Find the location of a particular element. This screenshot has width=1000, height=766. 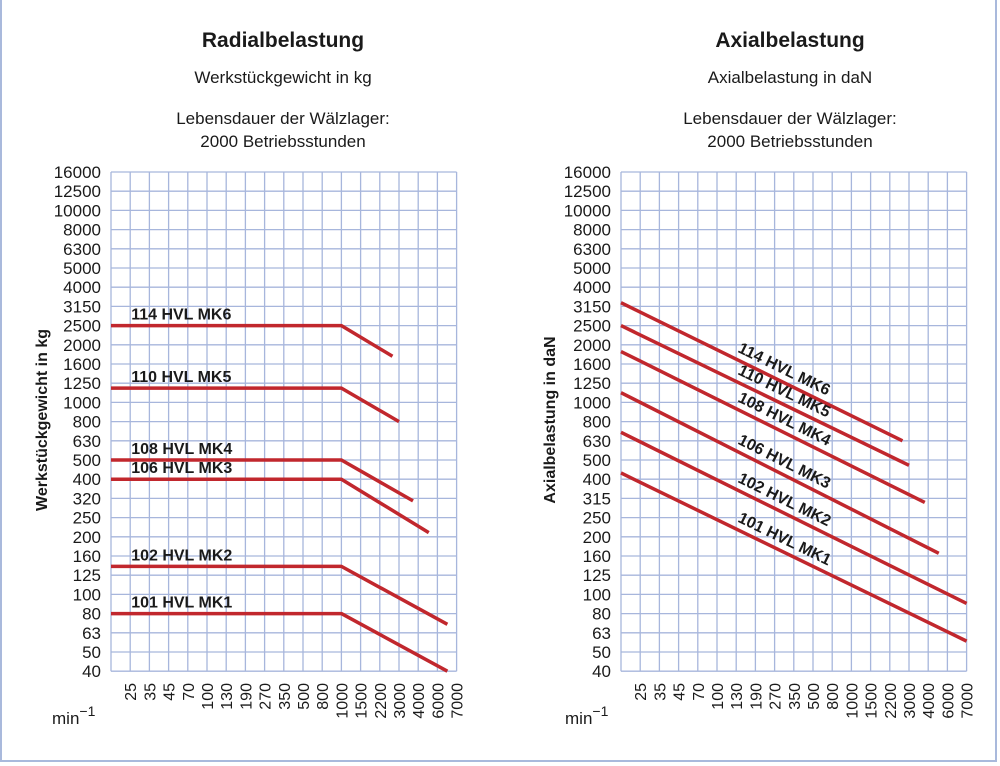

series-label: 102 HVL MK2 is located at coordinates (181, 555).